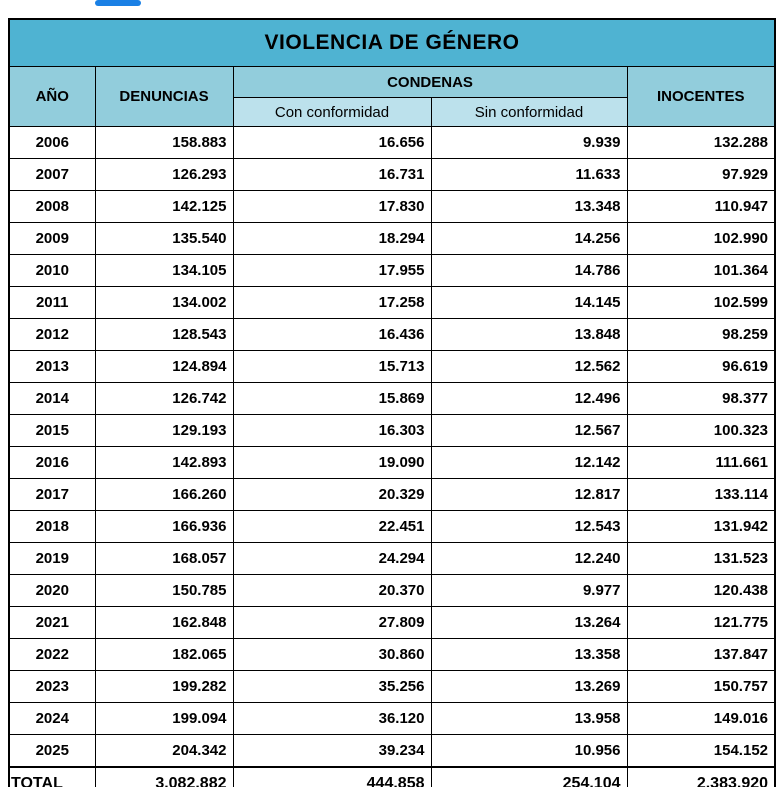 The width and height of the screenshot is (782, 787). Describe the element at coordinates (52, 654) in the screenshot. I see `cell-year: 2022` at that location.